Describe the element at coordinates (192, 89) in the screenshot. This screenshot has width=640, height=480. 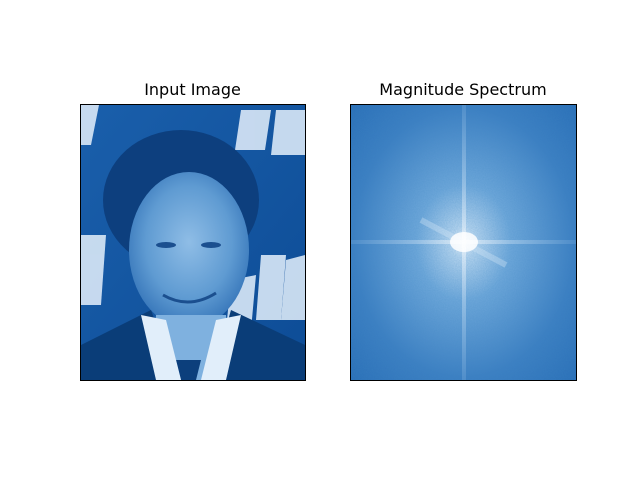
I see `input-image-title: Input Image` at that location.